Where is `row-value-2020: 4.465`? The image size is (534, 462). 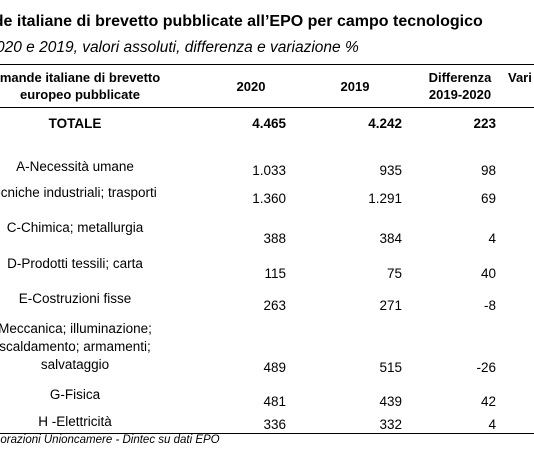
row-value-2020: 4.465 is located at coordinates (269, 123).